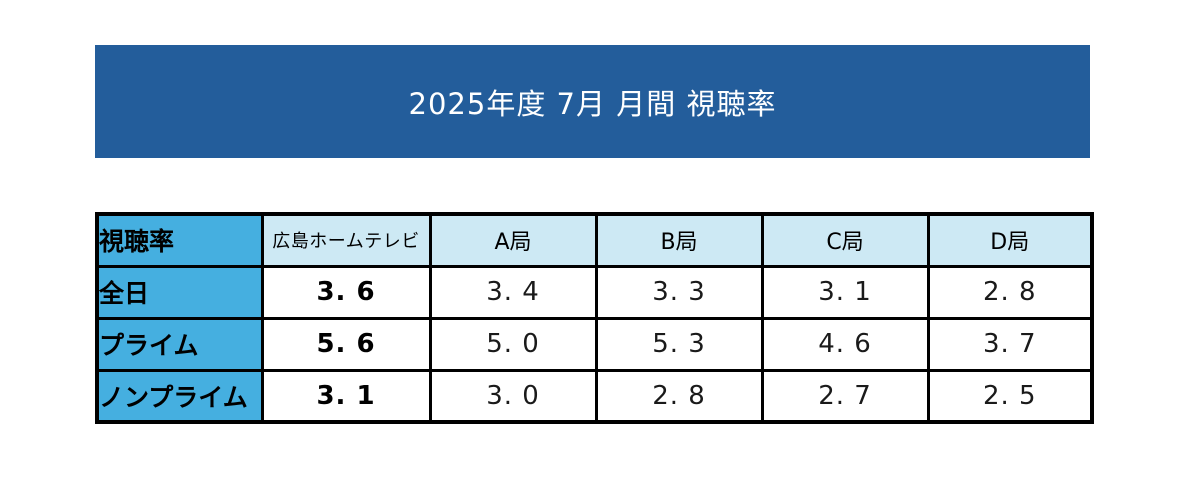 The width and height of the screenshot is (1200, 502). I want to click on row-label-prime: プライム, so click(179, 344).